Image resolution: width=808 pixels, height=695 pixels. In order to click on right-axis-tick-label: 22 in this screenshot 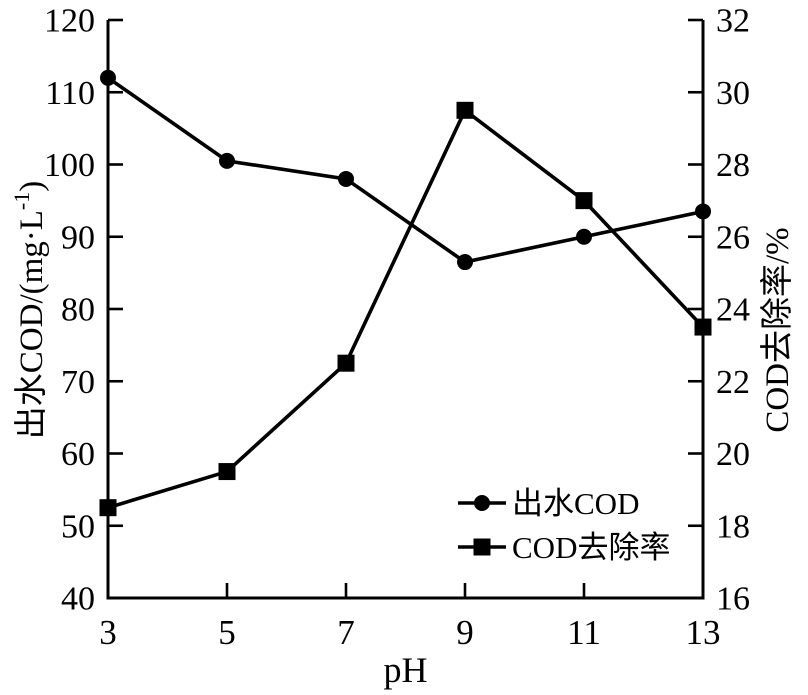, I will do `click(733, 382)`.